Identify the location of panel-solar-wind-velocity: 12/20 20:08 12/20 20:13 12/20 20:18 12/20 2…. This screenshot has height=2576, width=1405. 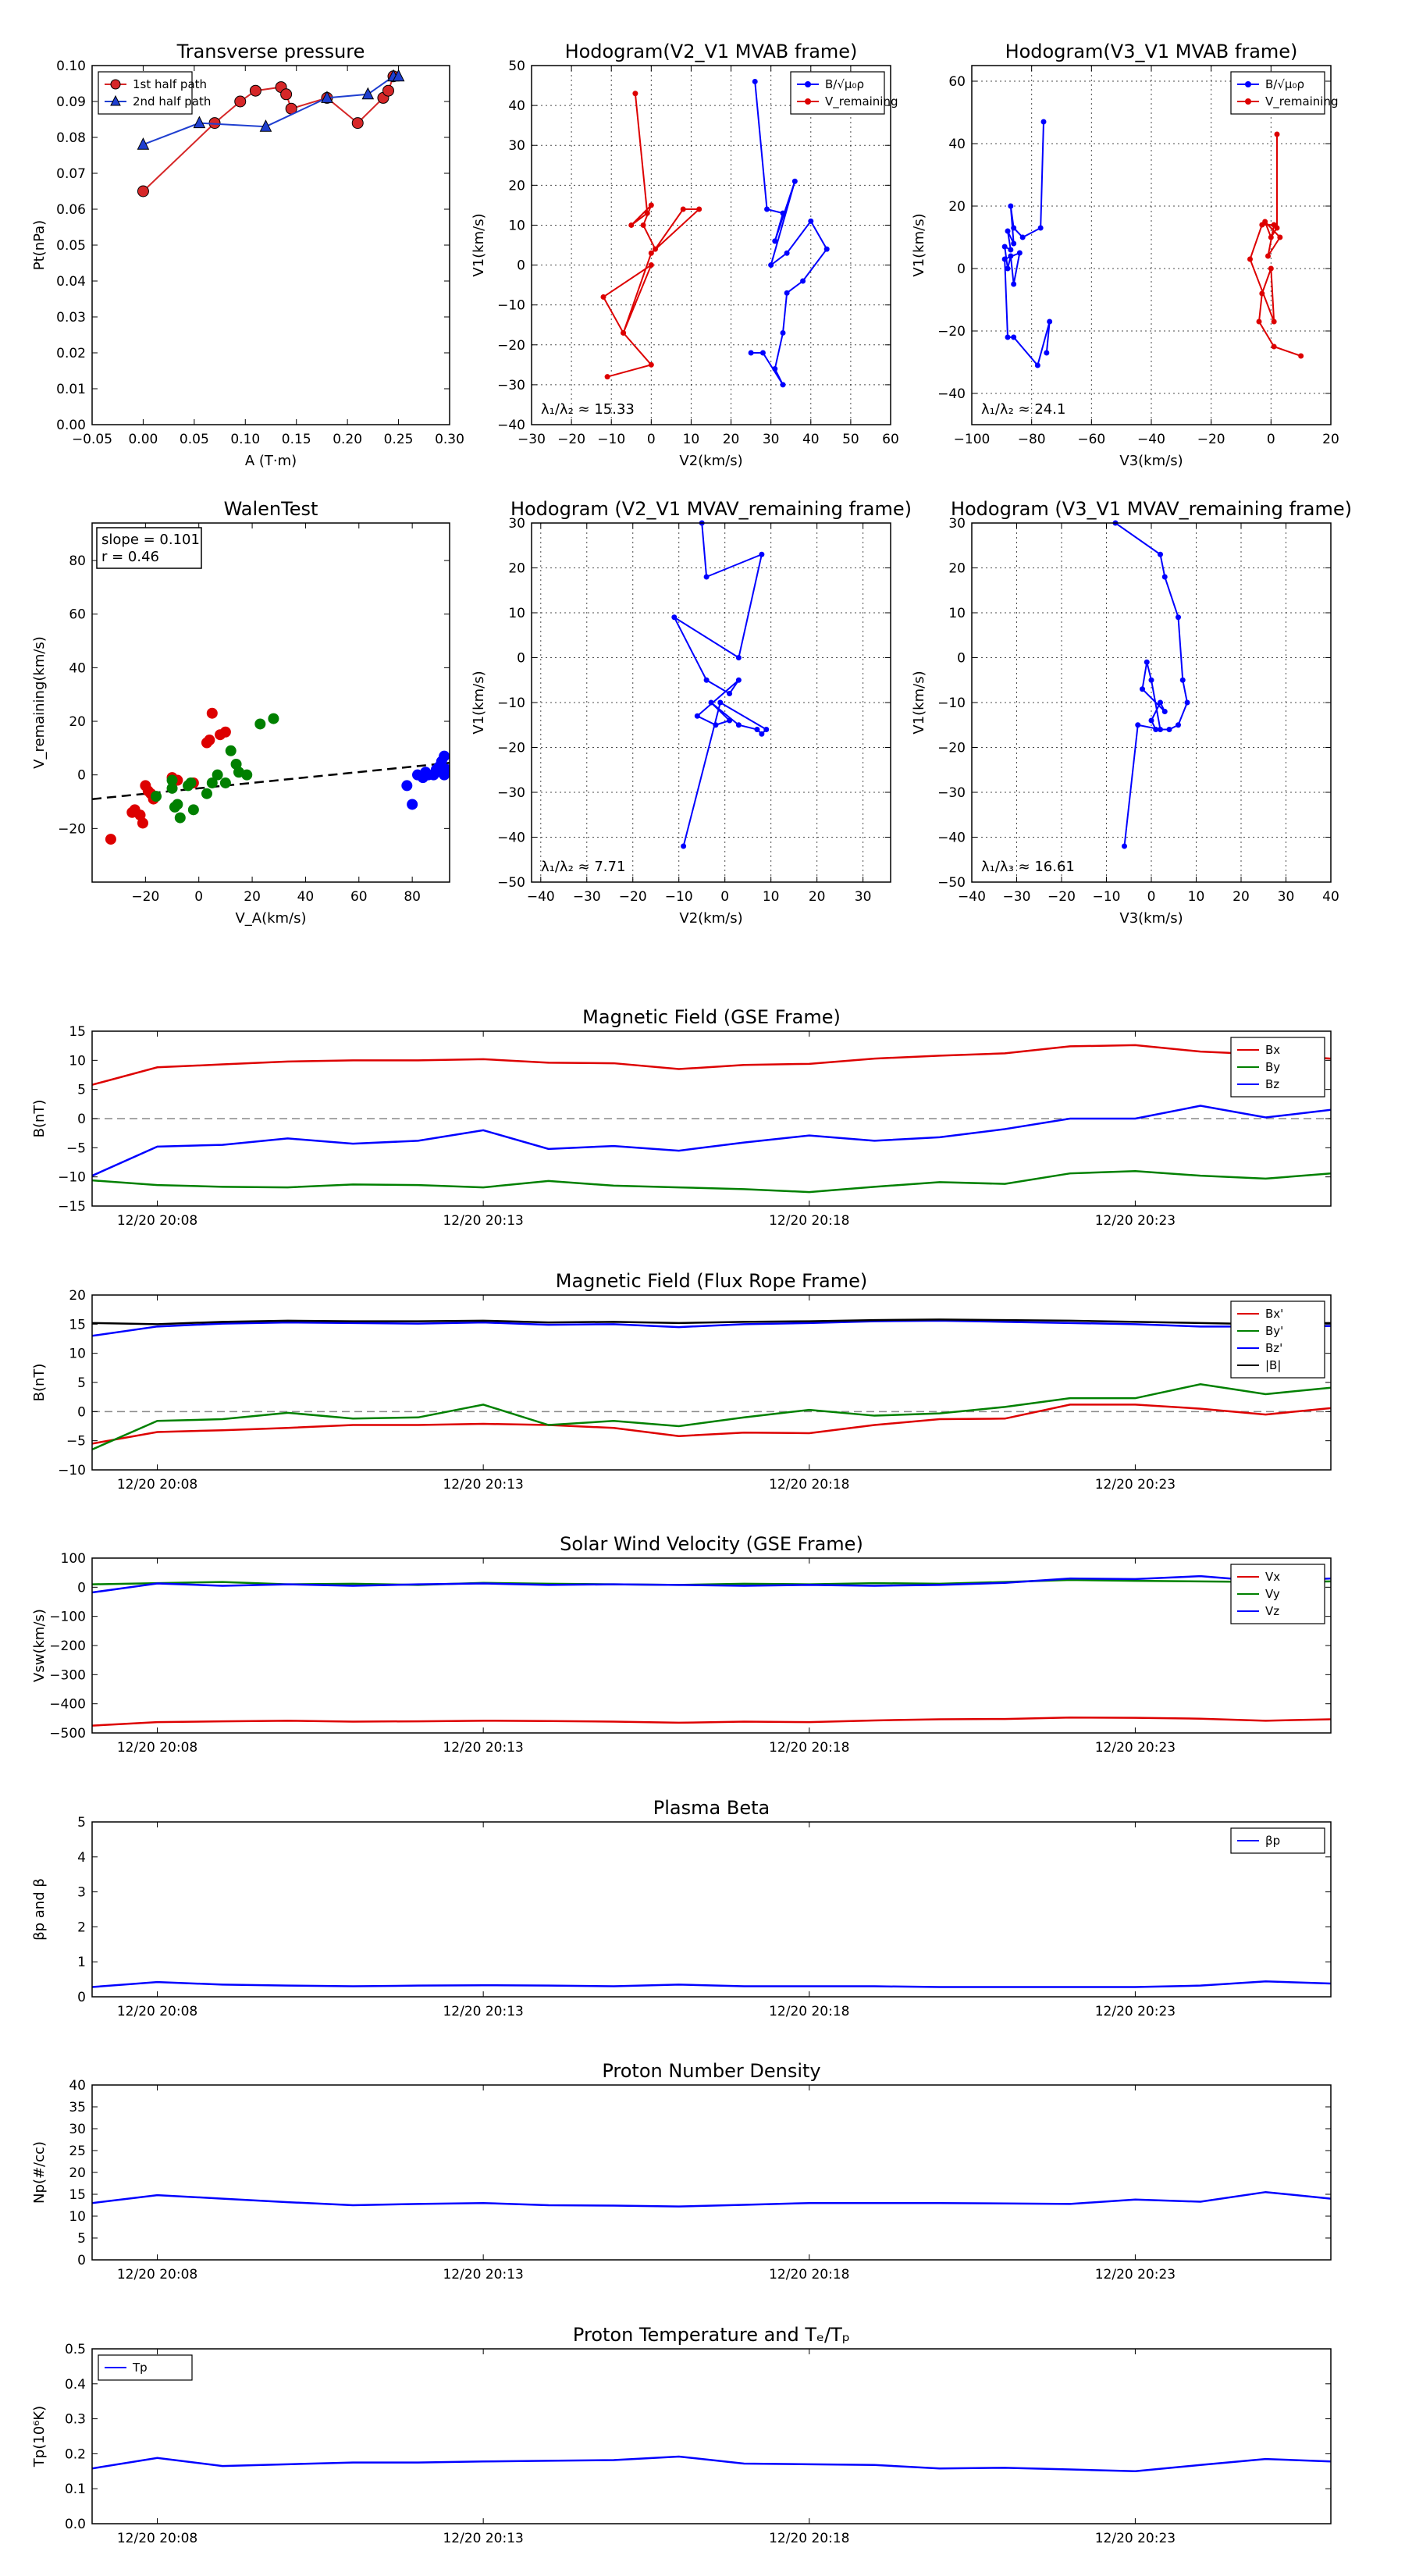
(681, 1644).